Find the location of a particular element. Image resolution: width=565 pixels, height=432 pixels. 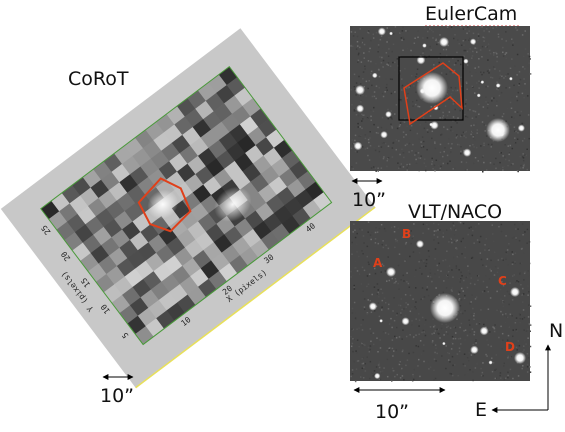

eulercam-scale: 10” is located at coordinates (369, 200).